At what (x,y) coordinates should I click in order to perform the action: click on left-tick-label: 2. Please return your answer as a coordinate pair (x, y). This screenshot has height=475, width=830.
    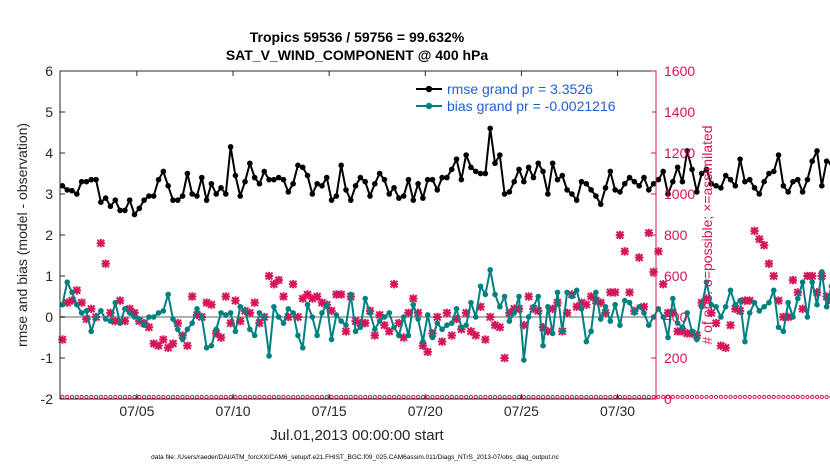
    Looking at the image, I should click on (49, 235).